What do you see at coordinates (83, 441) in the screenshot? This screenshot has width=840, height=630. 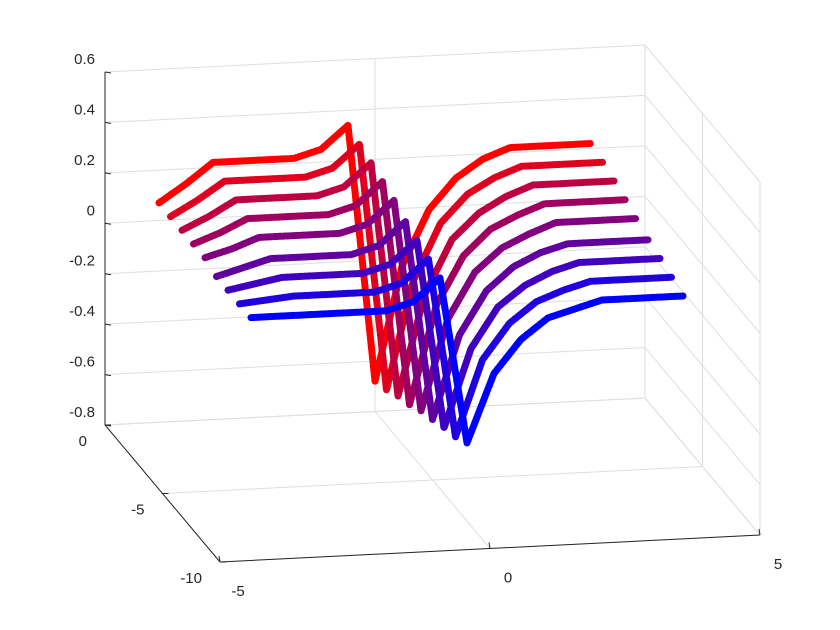 I see `y-tick-label: 0` at bounding box center [83, 441].